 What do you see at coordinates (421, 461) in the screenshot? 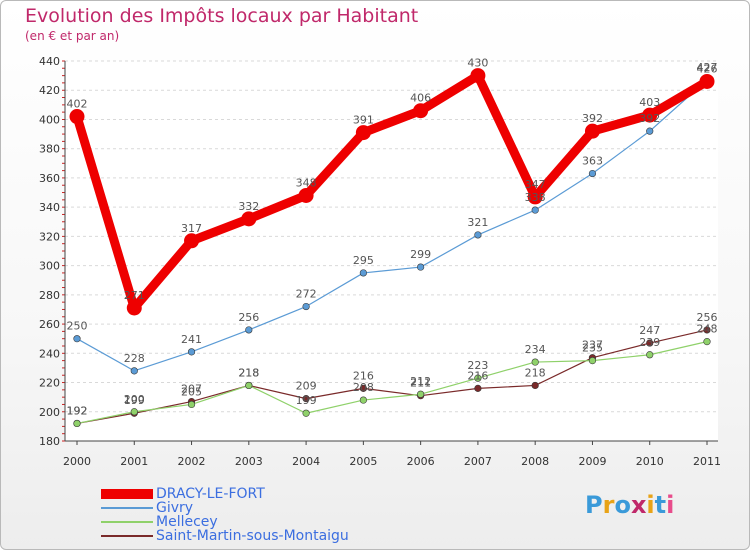
I see `x-tick-label: 2006` at bounding box center [421, 461].